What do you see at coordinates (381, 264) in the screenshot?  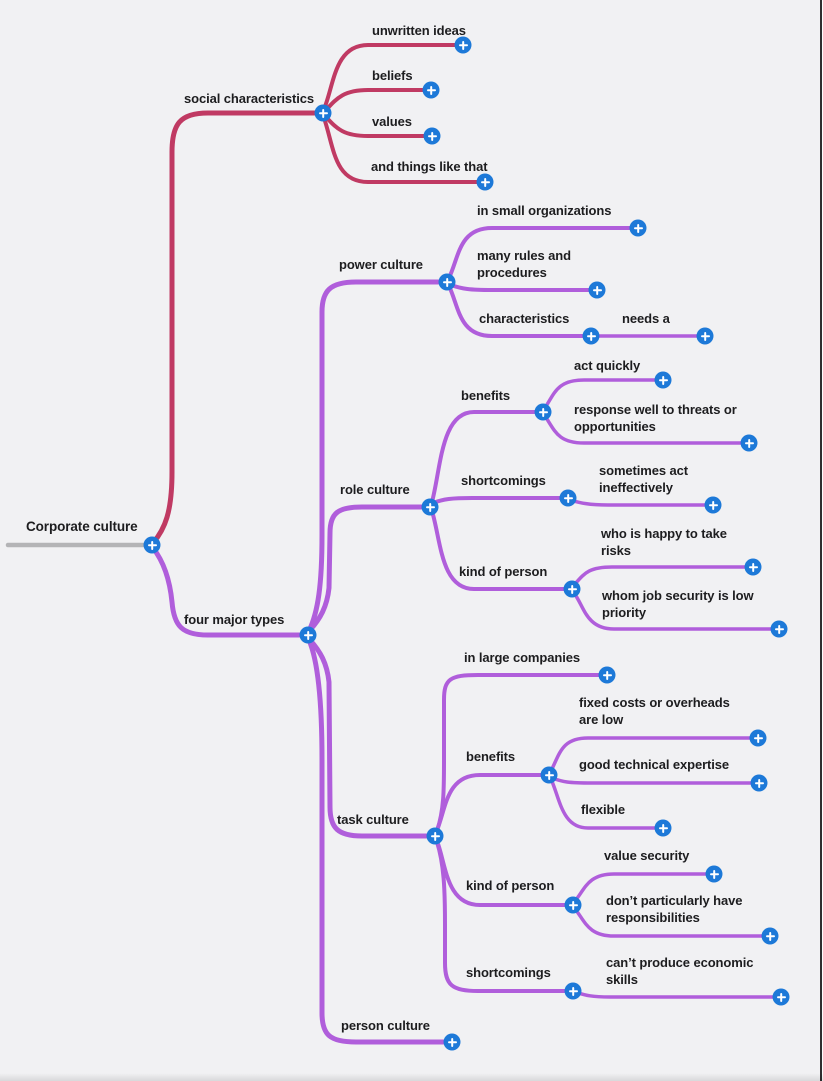 I see `node-label-power-culture: power culture` at bounding box center [381, 264].